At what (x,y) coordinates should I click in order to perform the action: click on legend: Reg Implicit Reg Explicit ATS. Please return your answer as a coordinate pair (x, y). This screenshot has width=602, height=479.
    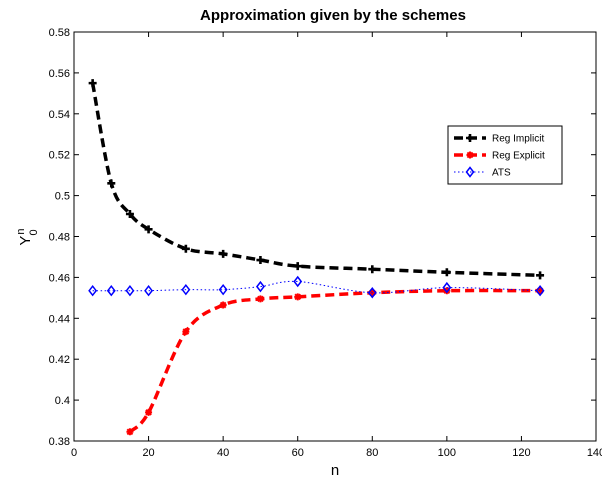
    Looking at the image, I should click on (505, 155).